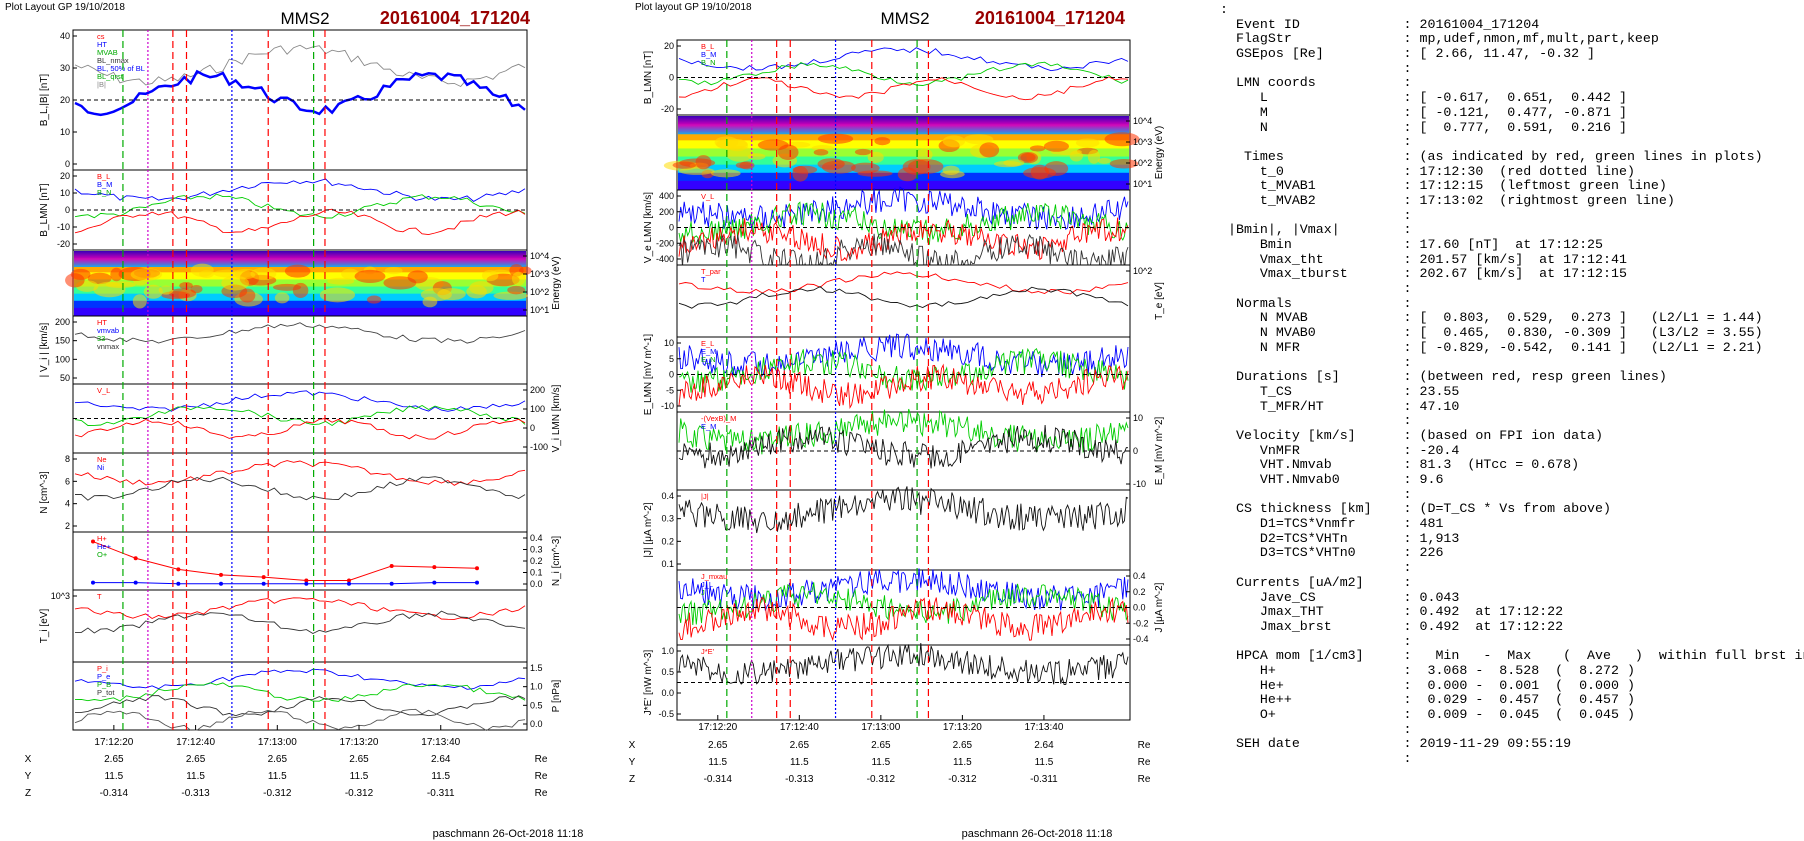 This screenshot has height=841, width=1804. What do you see at coordinates (300, 696) in the screenshot?
I see `panel-P` at bounding box center [300, 696].